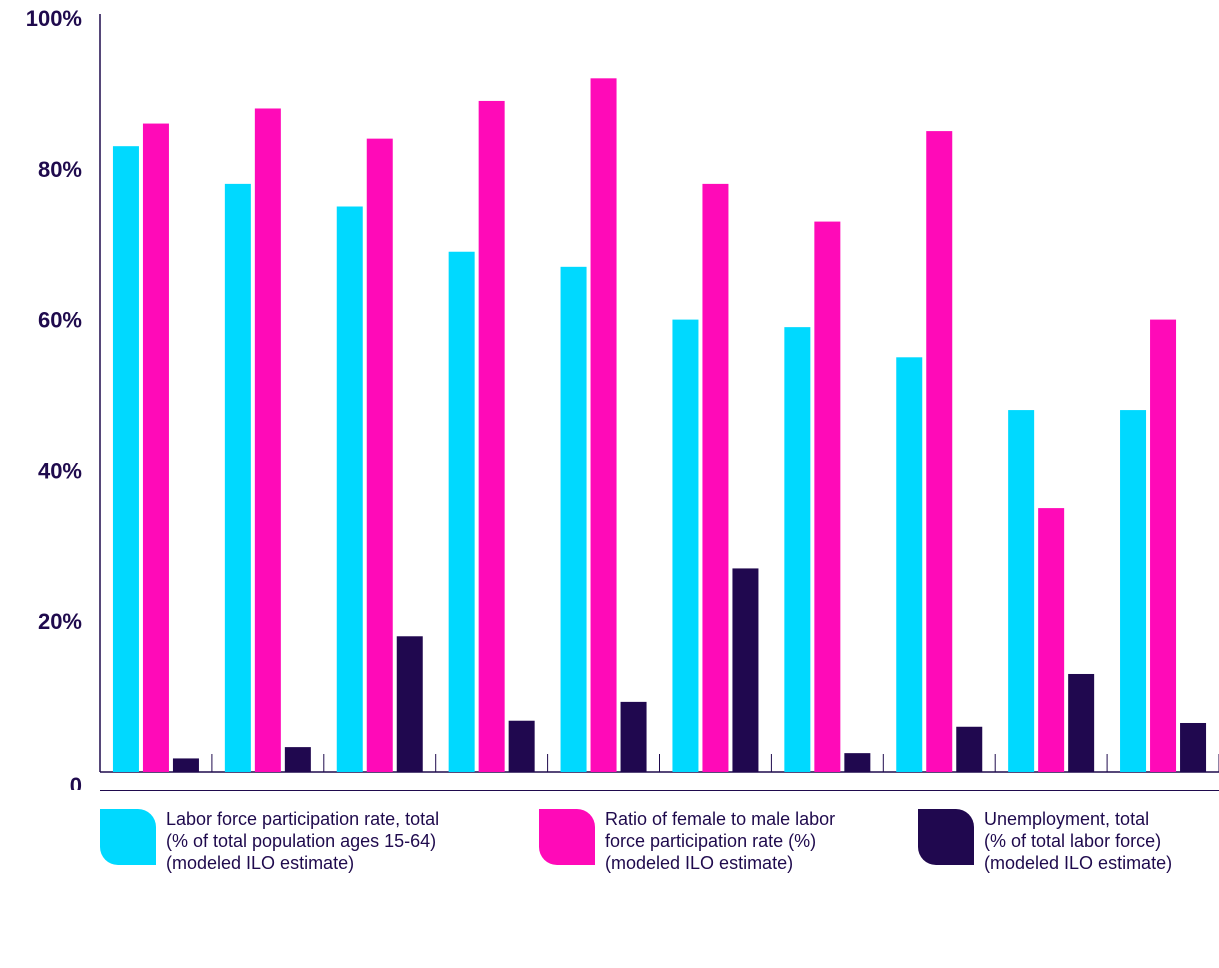 The height and width of the screenshot is (968, 1219). I want to click on bar-unemployment-sudan, so click(1081, 722).